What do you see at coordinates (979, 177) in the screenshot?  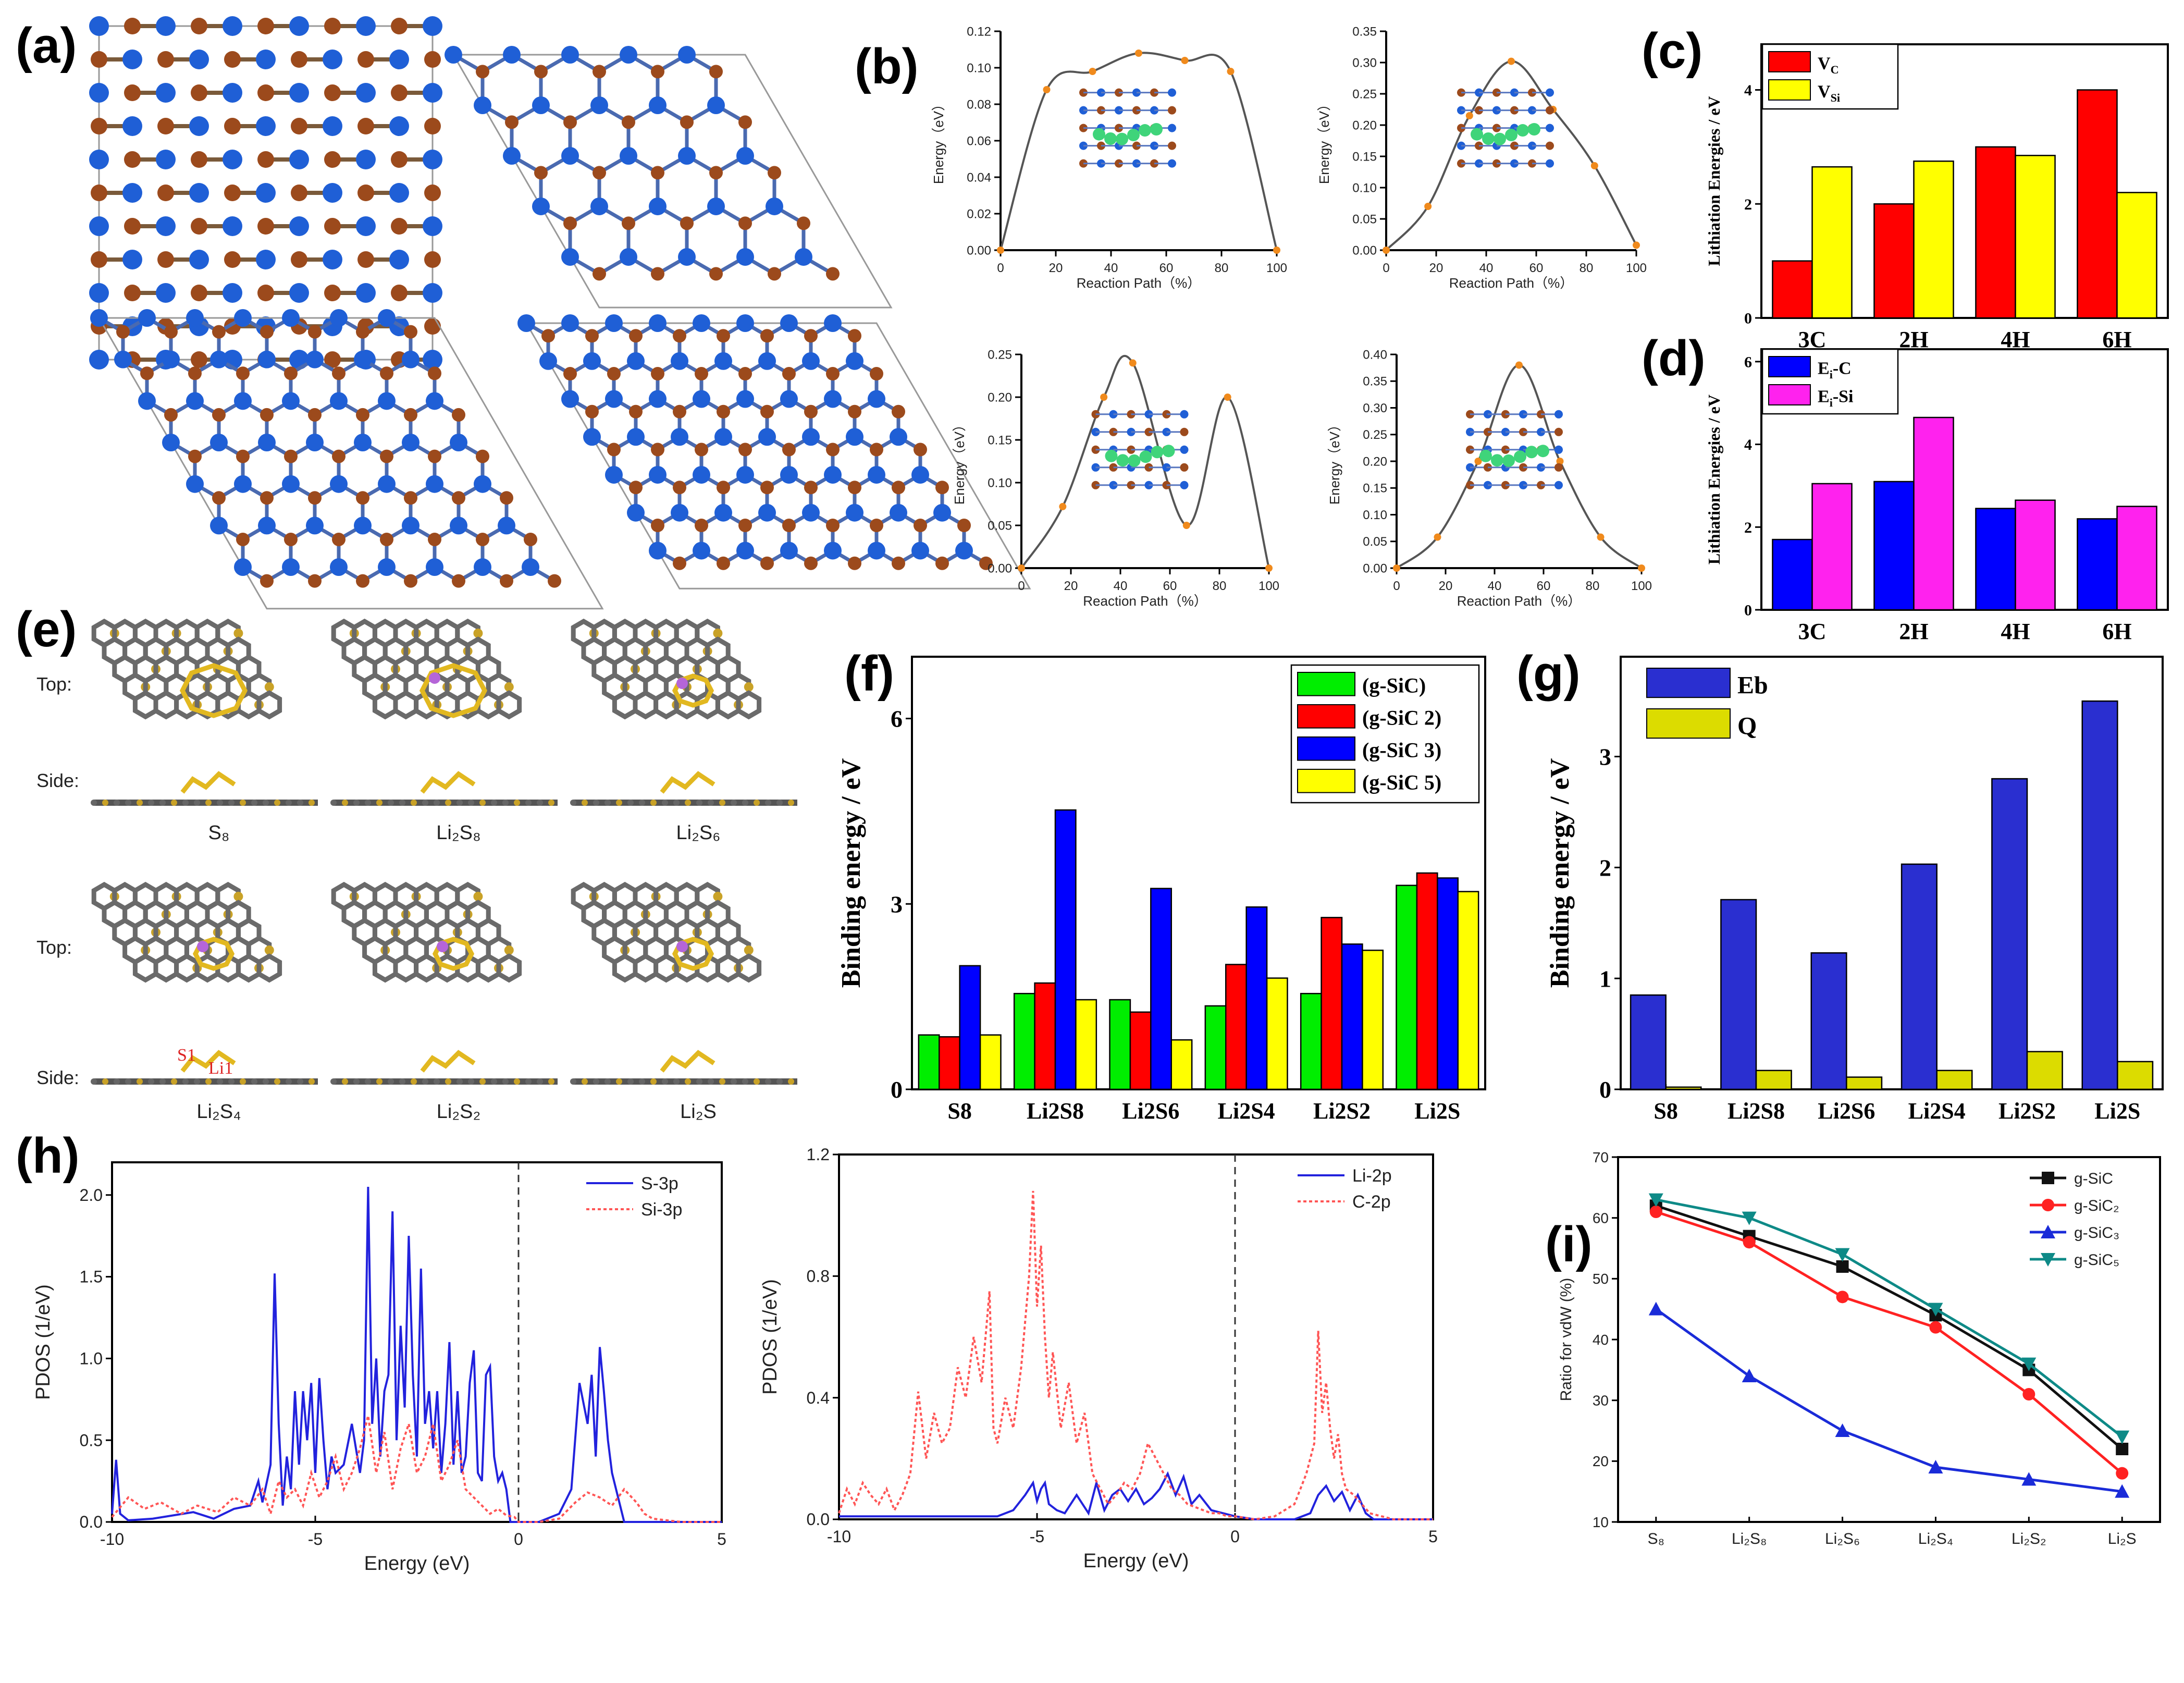 I see `y-tick-label: 0.04` at bounding box center [979, 177].